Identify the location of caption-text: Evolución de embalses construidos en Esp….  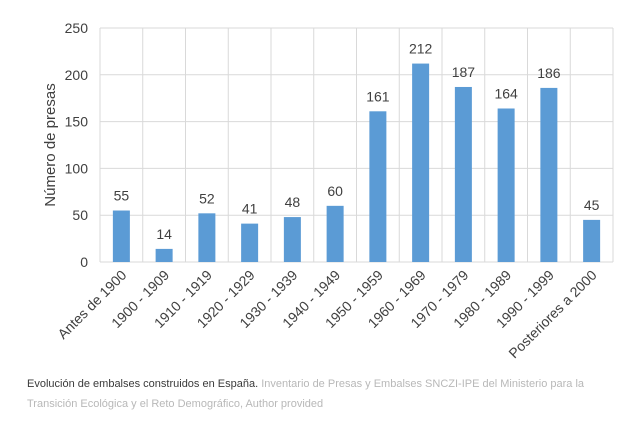
(143, 384).